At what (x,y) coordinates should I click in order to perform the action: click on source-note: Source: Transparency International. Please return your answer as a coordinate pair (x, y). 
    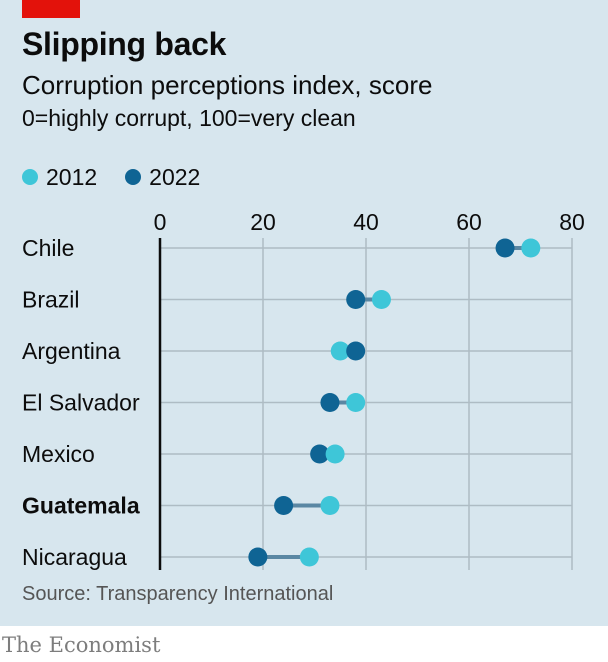
    Looking at the image, I should click on (178, 594).